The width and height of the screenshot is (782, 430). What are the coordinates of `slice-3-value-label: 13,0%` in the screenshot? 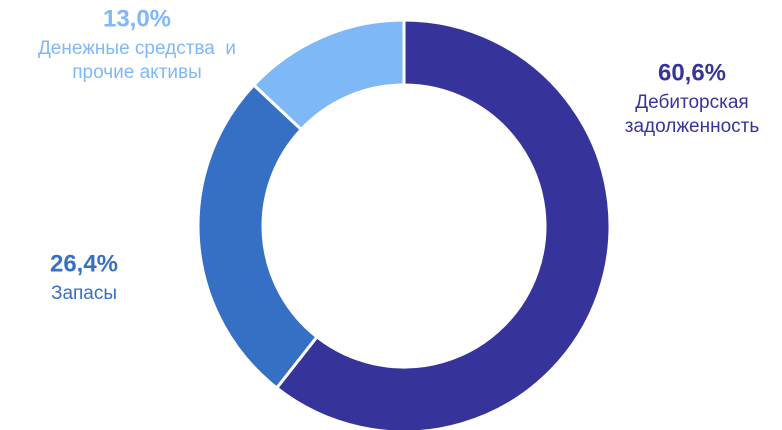 It's located at (137, 18).